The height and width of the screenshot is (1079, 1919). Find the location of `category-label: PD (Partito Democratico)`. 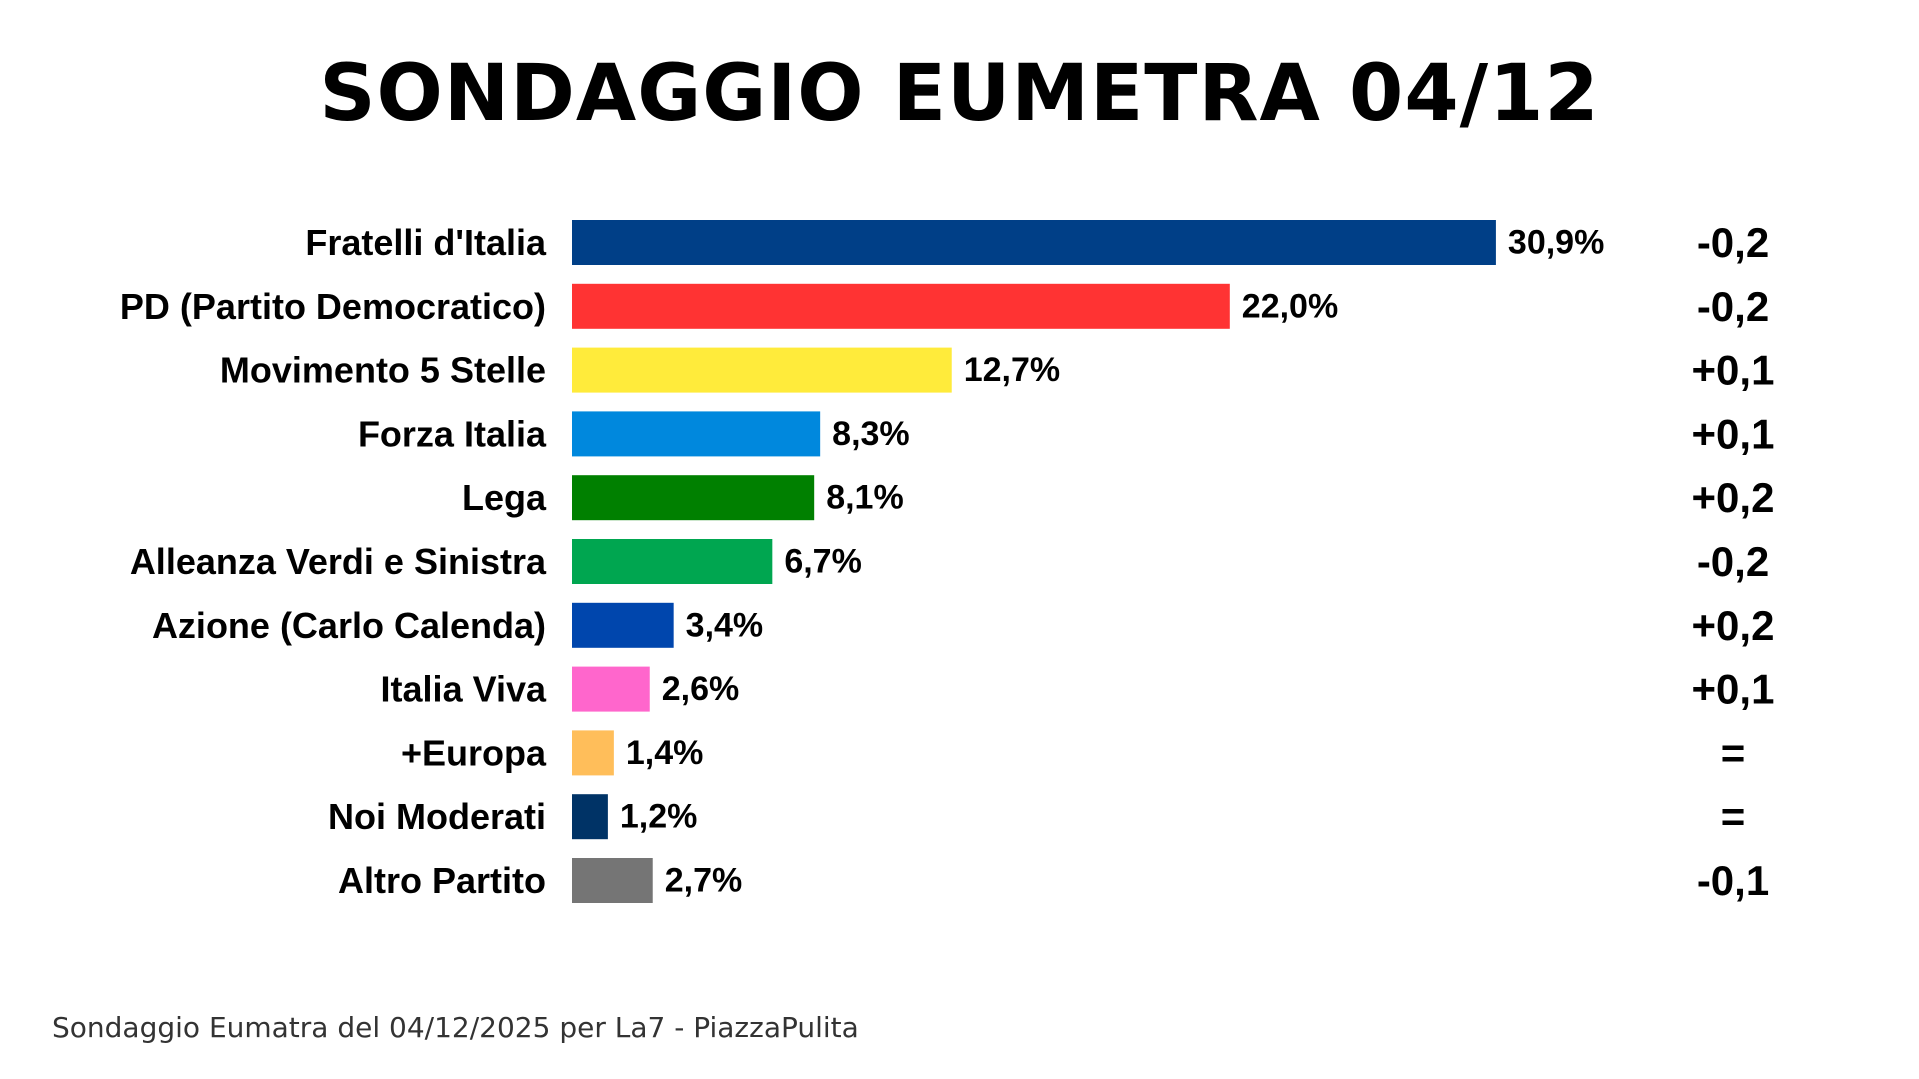

category-label: PD (Partito Democratico) is located at coordinates (333, 306).